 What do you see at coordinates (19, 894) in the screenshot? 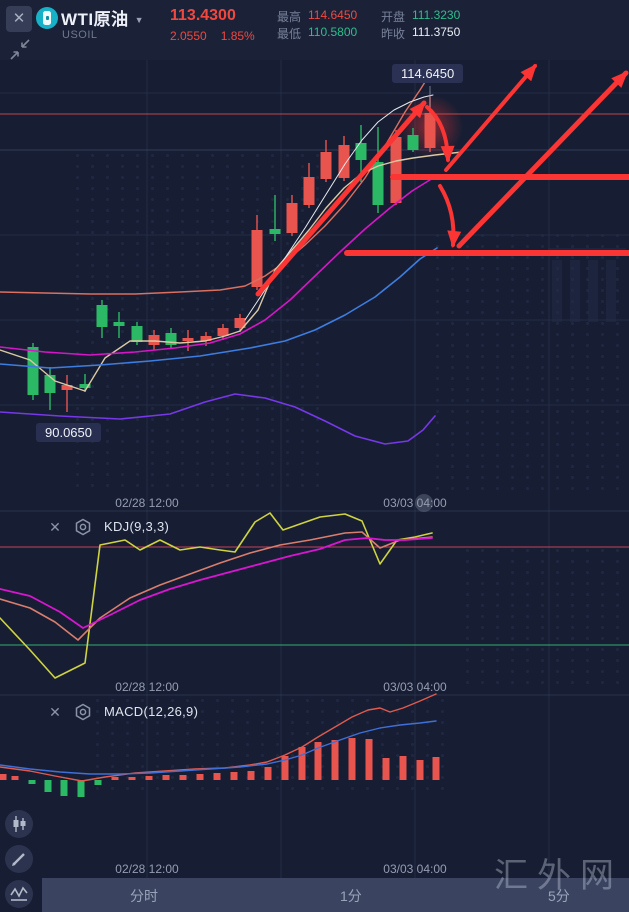
I see `indicator-button` at bounding box center [19, 894].